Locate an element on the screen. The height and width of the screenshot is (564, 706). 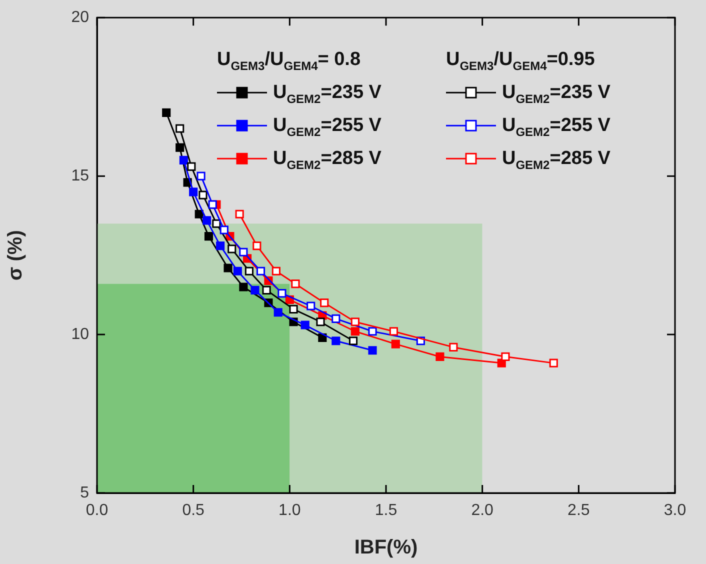
y-tick-label: 15 is located at coordinates (80, 175).